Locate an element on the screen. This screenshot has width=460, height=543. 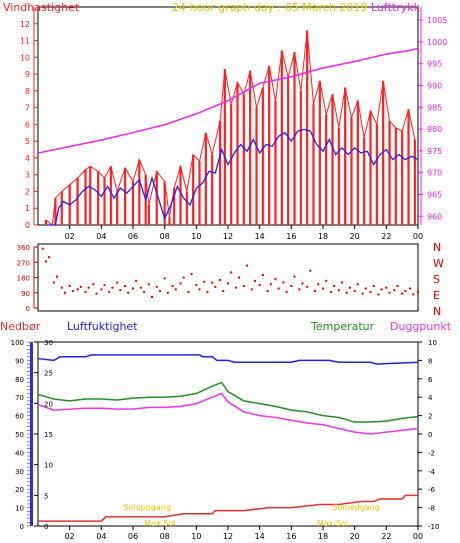
x-tick-label: 20 is located at coordinates (355, 236).